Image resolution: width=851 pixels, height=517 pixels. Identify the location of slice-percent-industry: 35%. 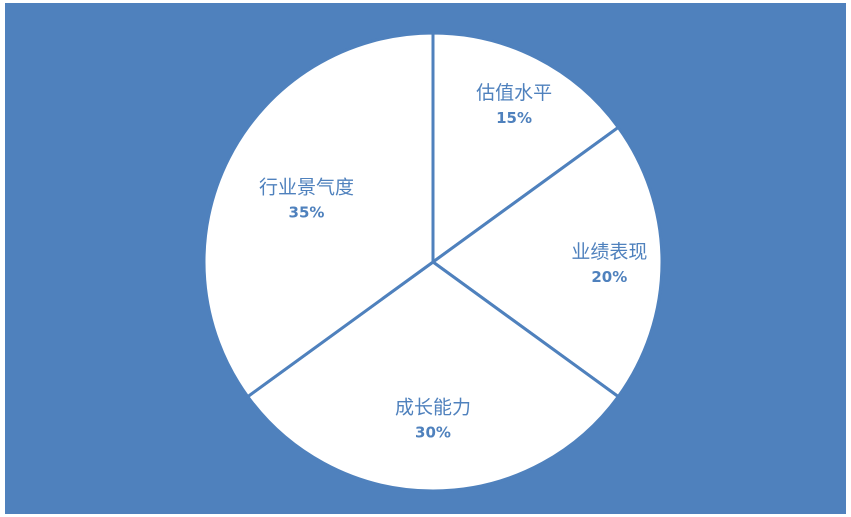
(307, 213).